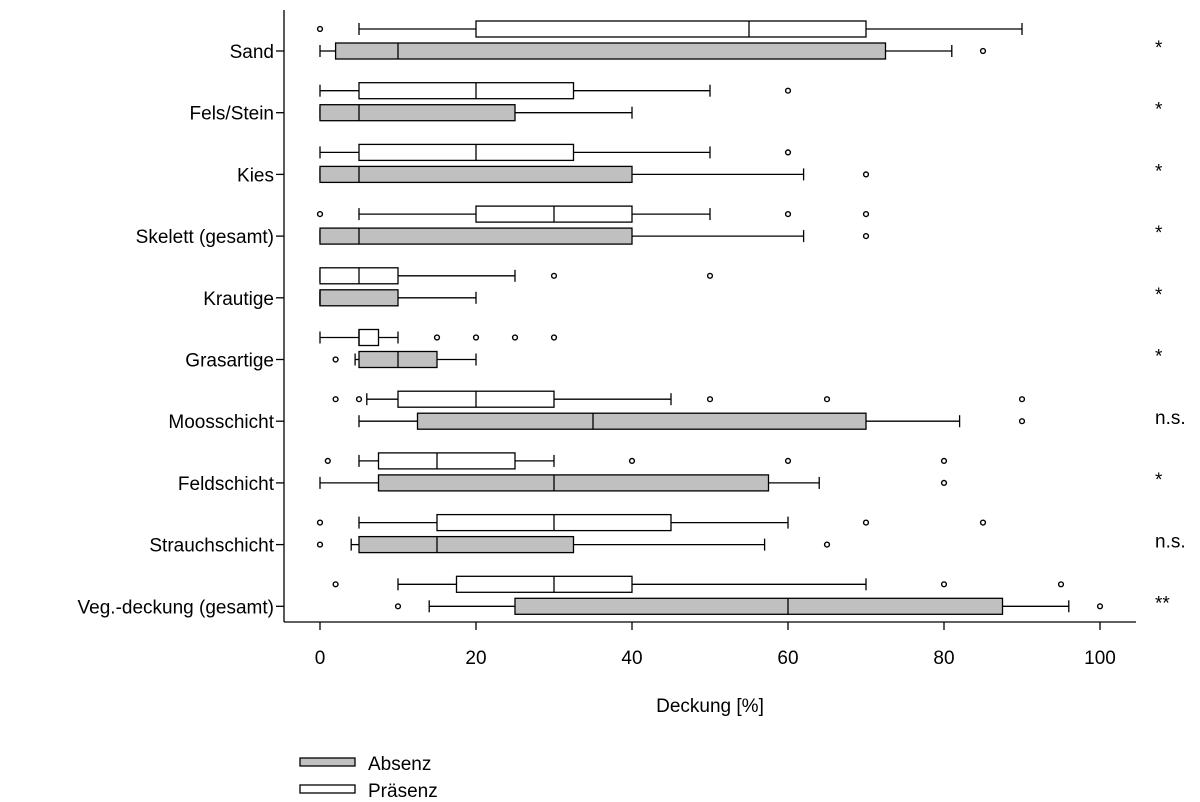 This screenshot has height=802, width=1200. Describe the element at coordinates (238, 299) in the screenshot. I see `category-label: Krautige` at that location.